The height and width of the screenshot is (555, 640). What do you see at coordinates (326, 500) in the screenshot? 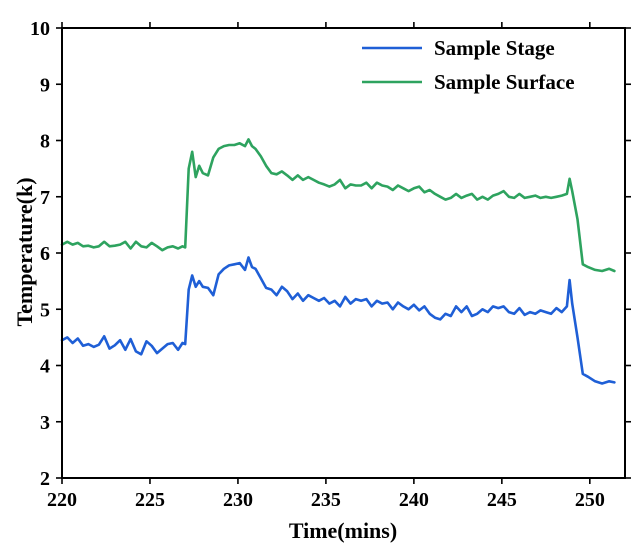
I see `x-tick-label: 235` at bounding box center [326, 500].